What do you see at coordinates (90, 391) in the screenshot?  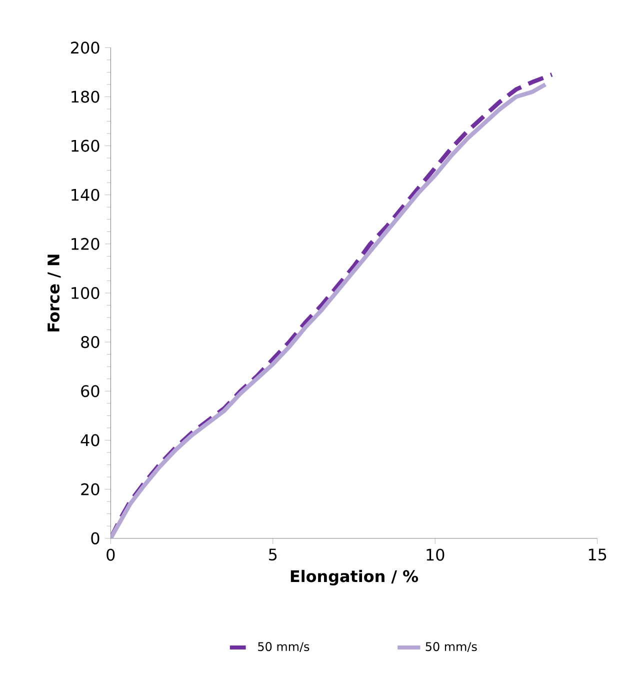 I see `y-tick-label: 60` at bounding box center [90, 391].